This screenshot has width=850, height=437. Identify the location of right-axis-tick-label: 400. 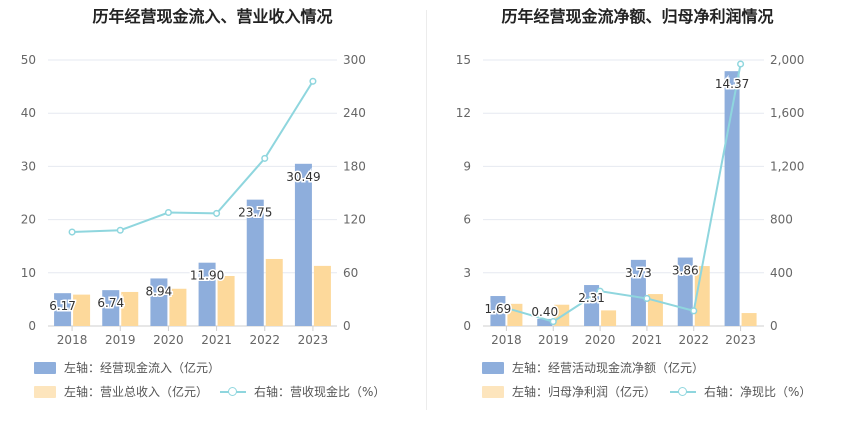
(781, 273).